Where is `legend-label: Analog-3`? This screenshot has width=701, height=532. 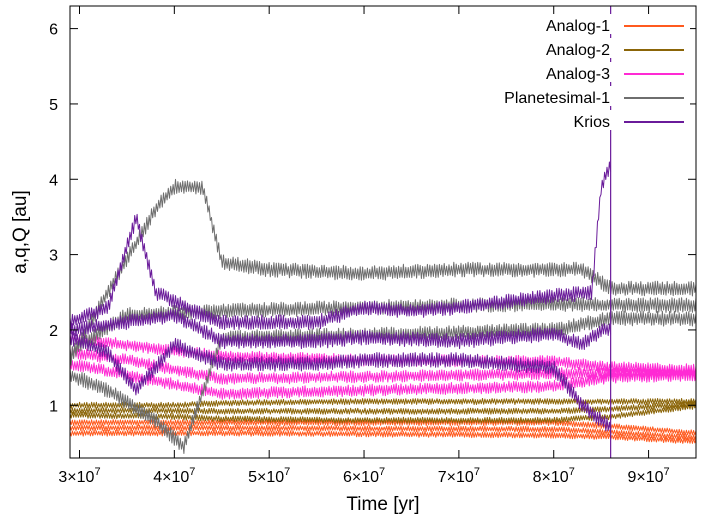 legend-label: Analog-3 is located at coordinates (578, 74).